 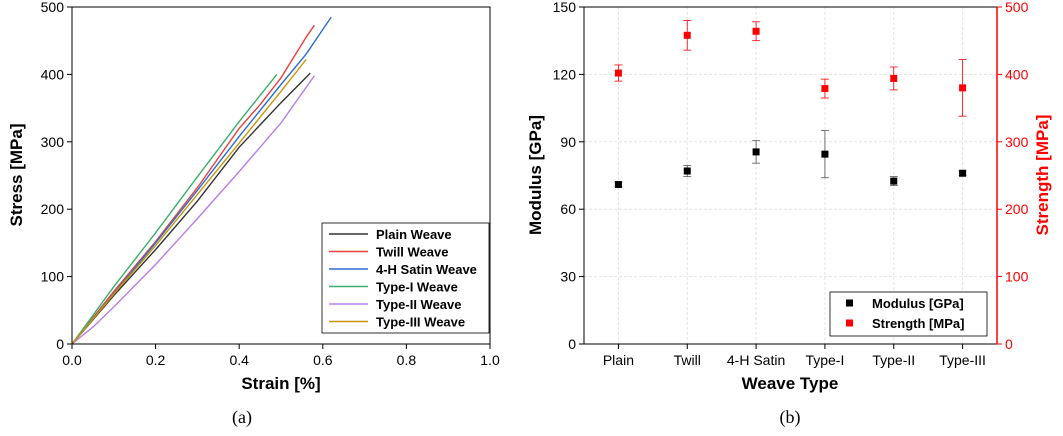 I want to click on panel-b-legend: Modulus [GPa] Strength [MPa], so click(x=908, y=314).